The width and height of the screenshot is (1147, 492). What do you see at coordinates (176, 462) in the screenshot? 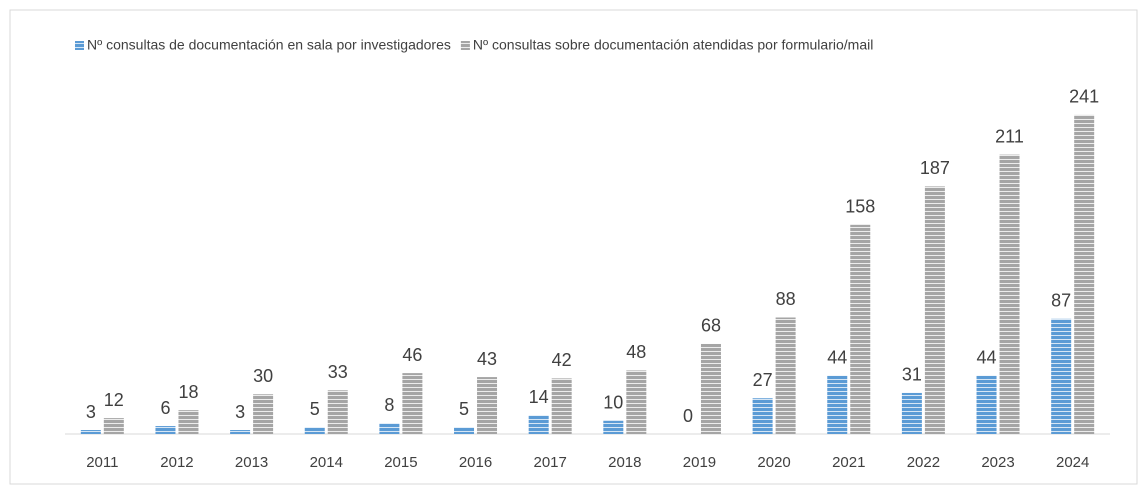
I see `x-tick-label: 2012` at bounding box center [176, 462].